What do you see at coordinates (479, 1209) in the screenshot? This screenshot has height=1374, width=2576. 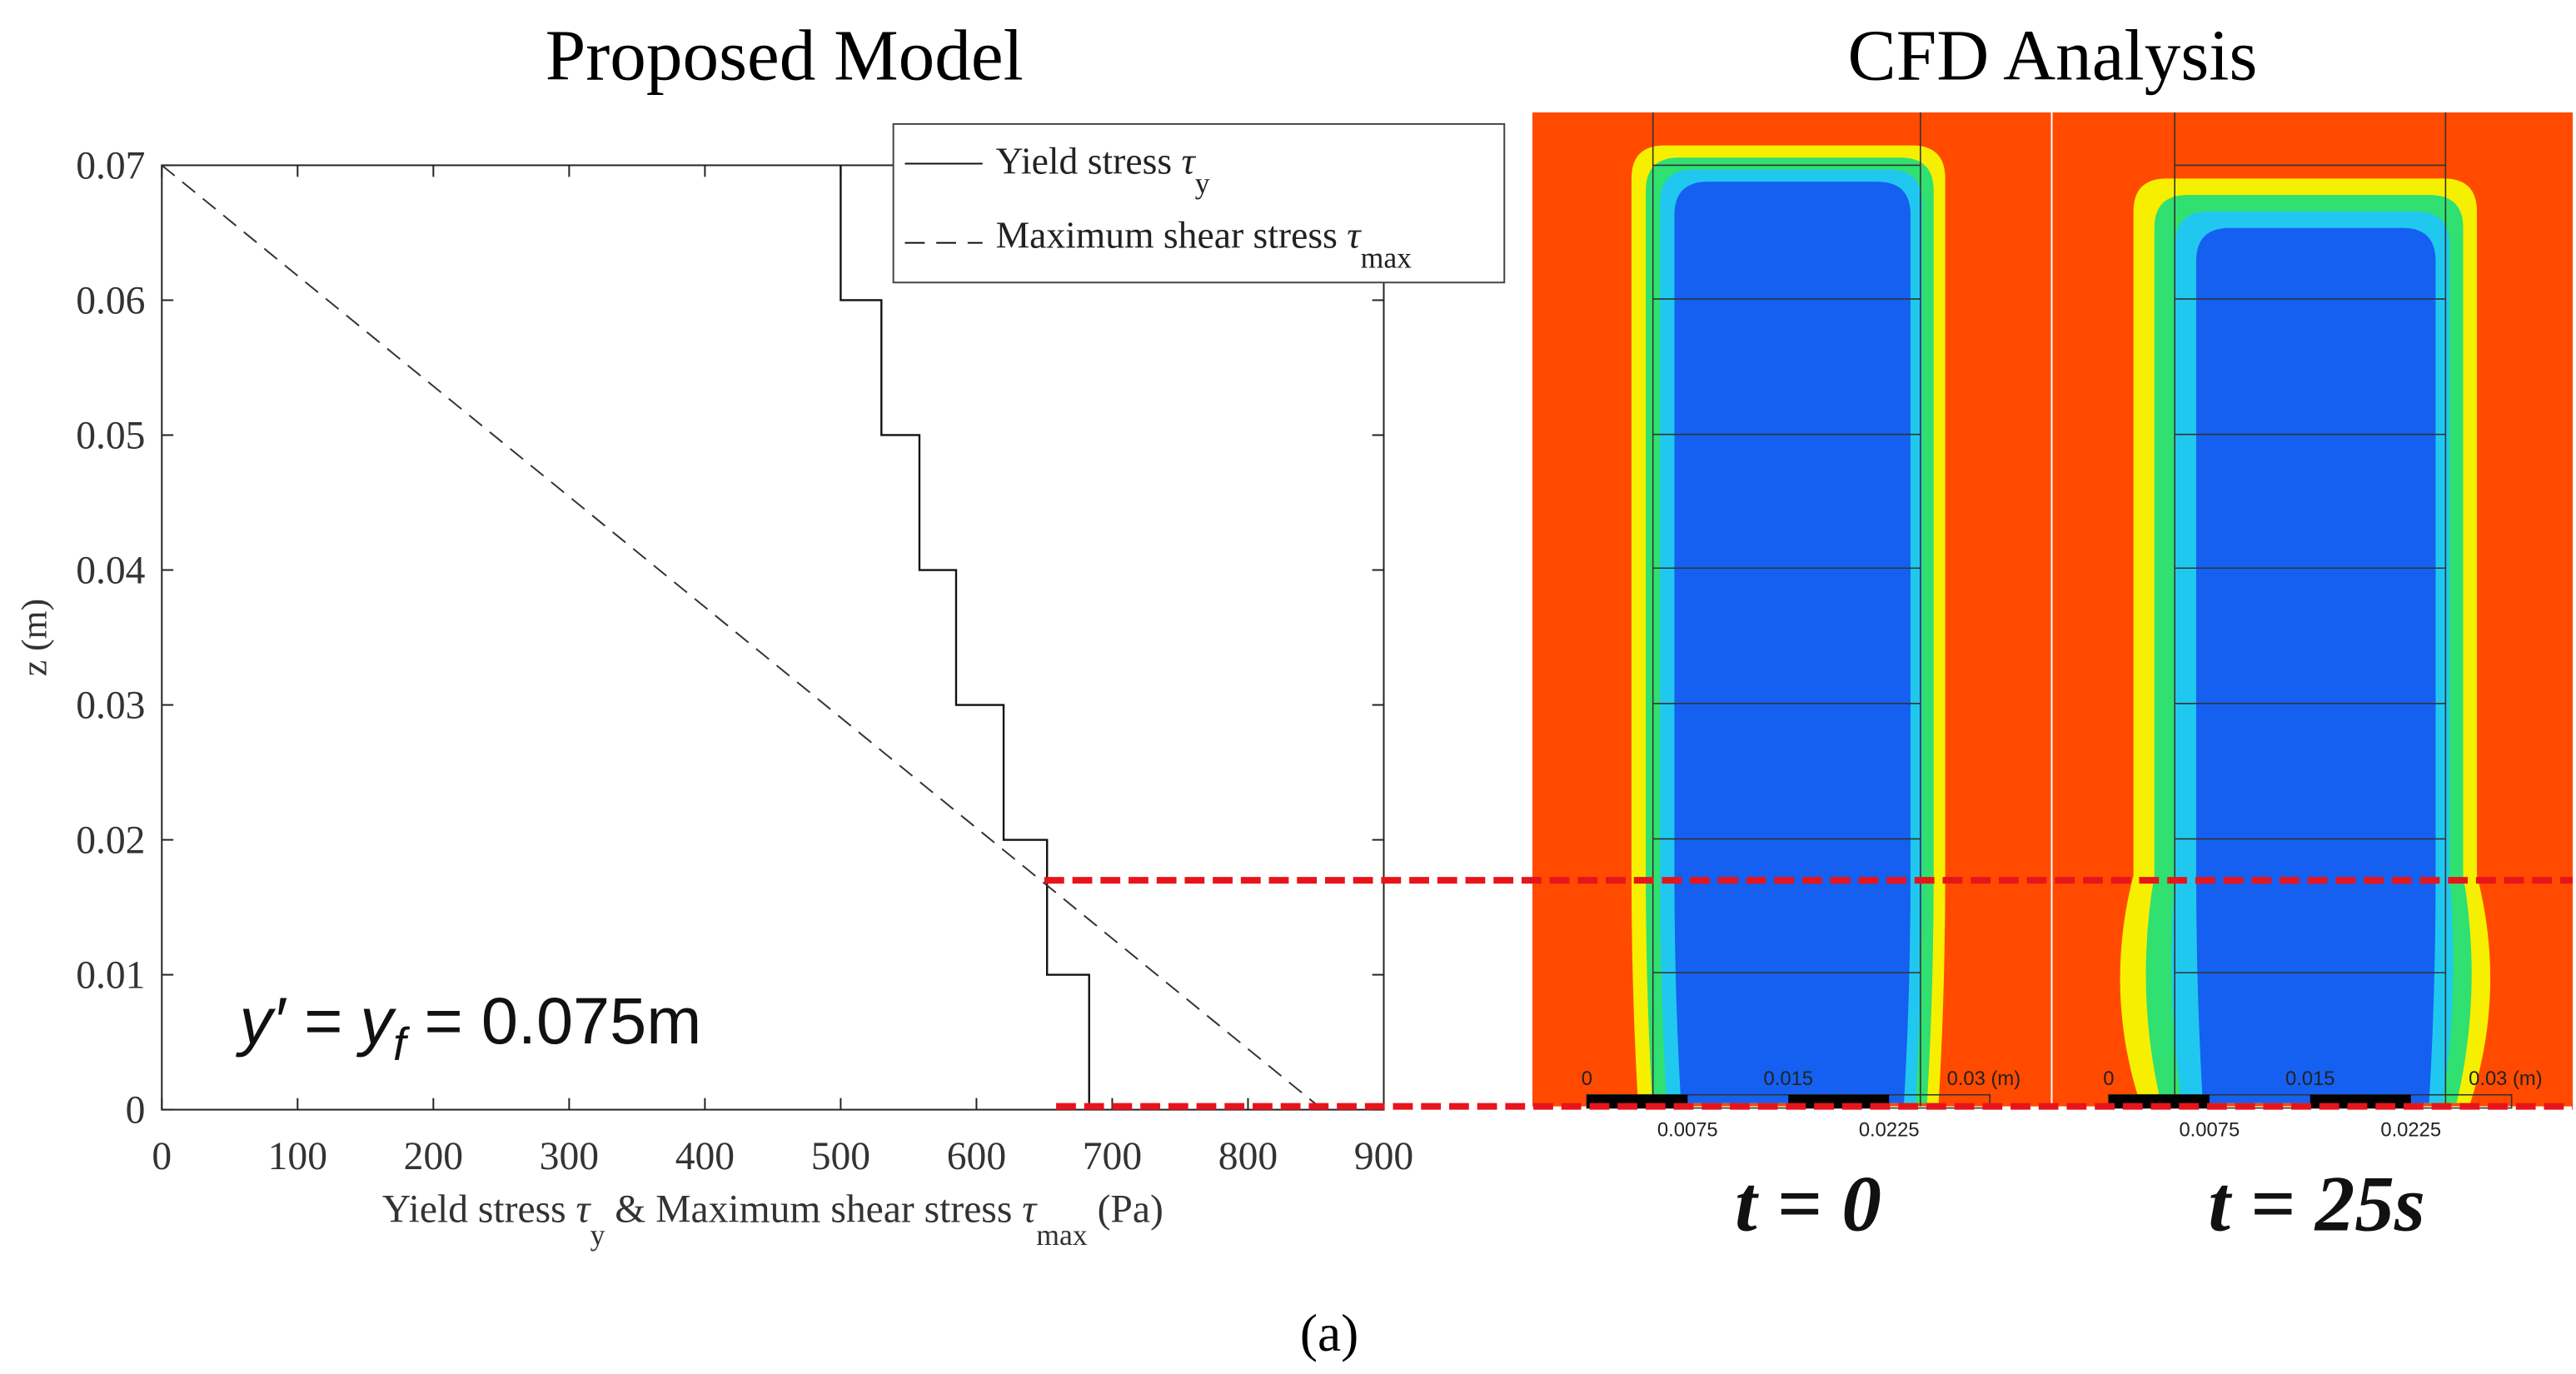 I see `x-axis-label-part: Yield stress` at bounding box center [479, 1209].